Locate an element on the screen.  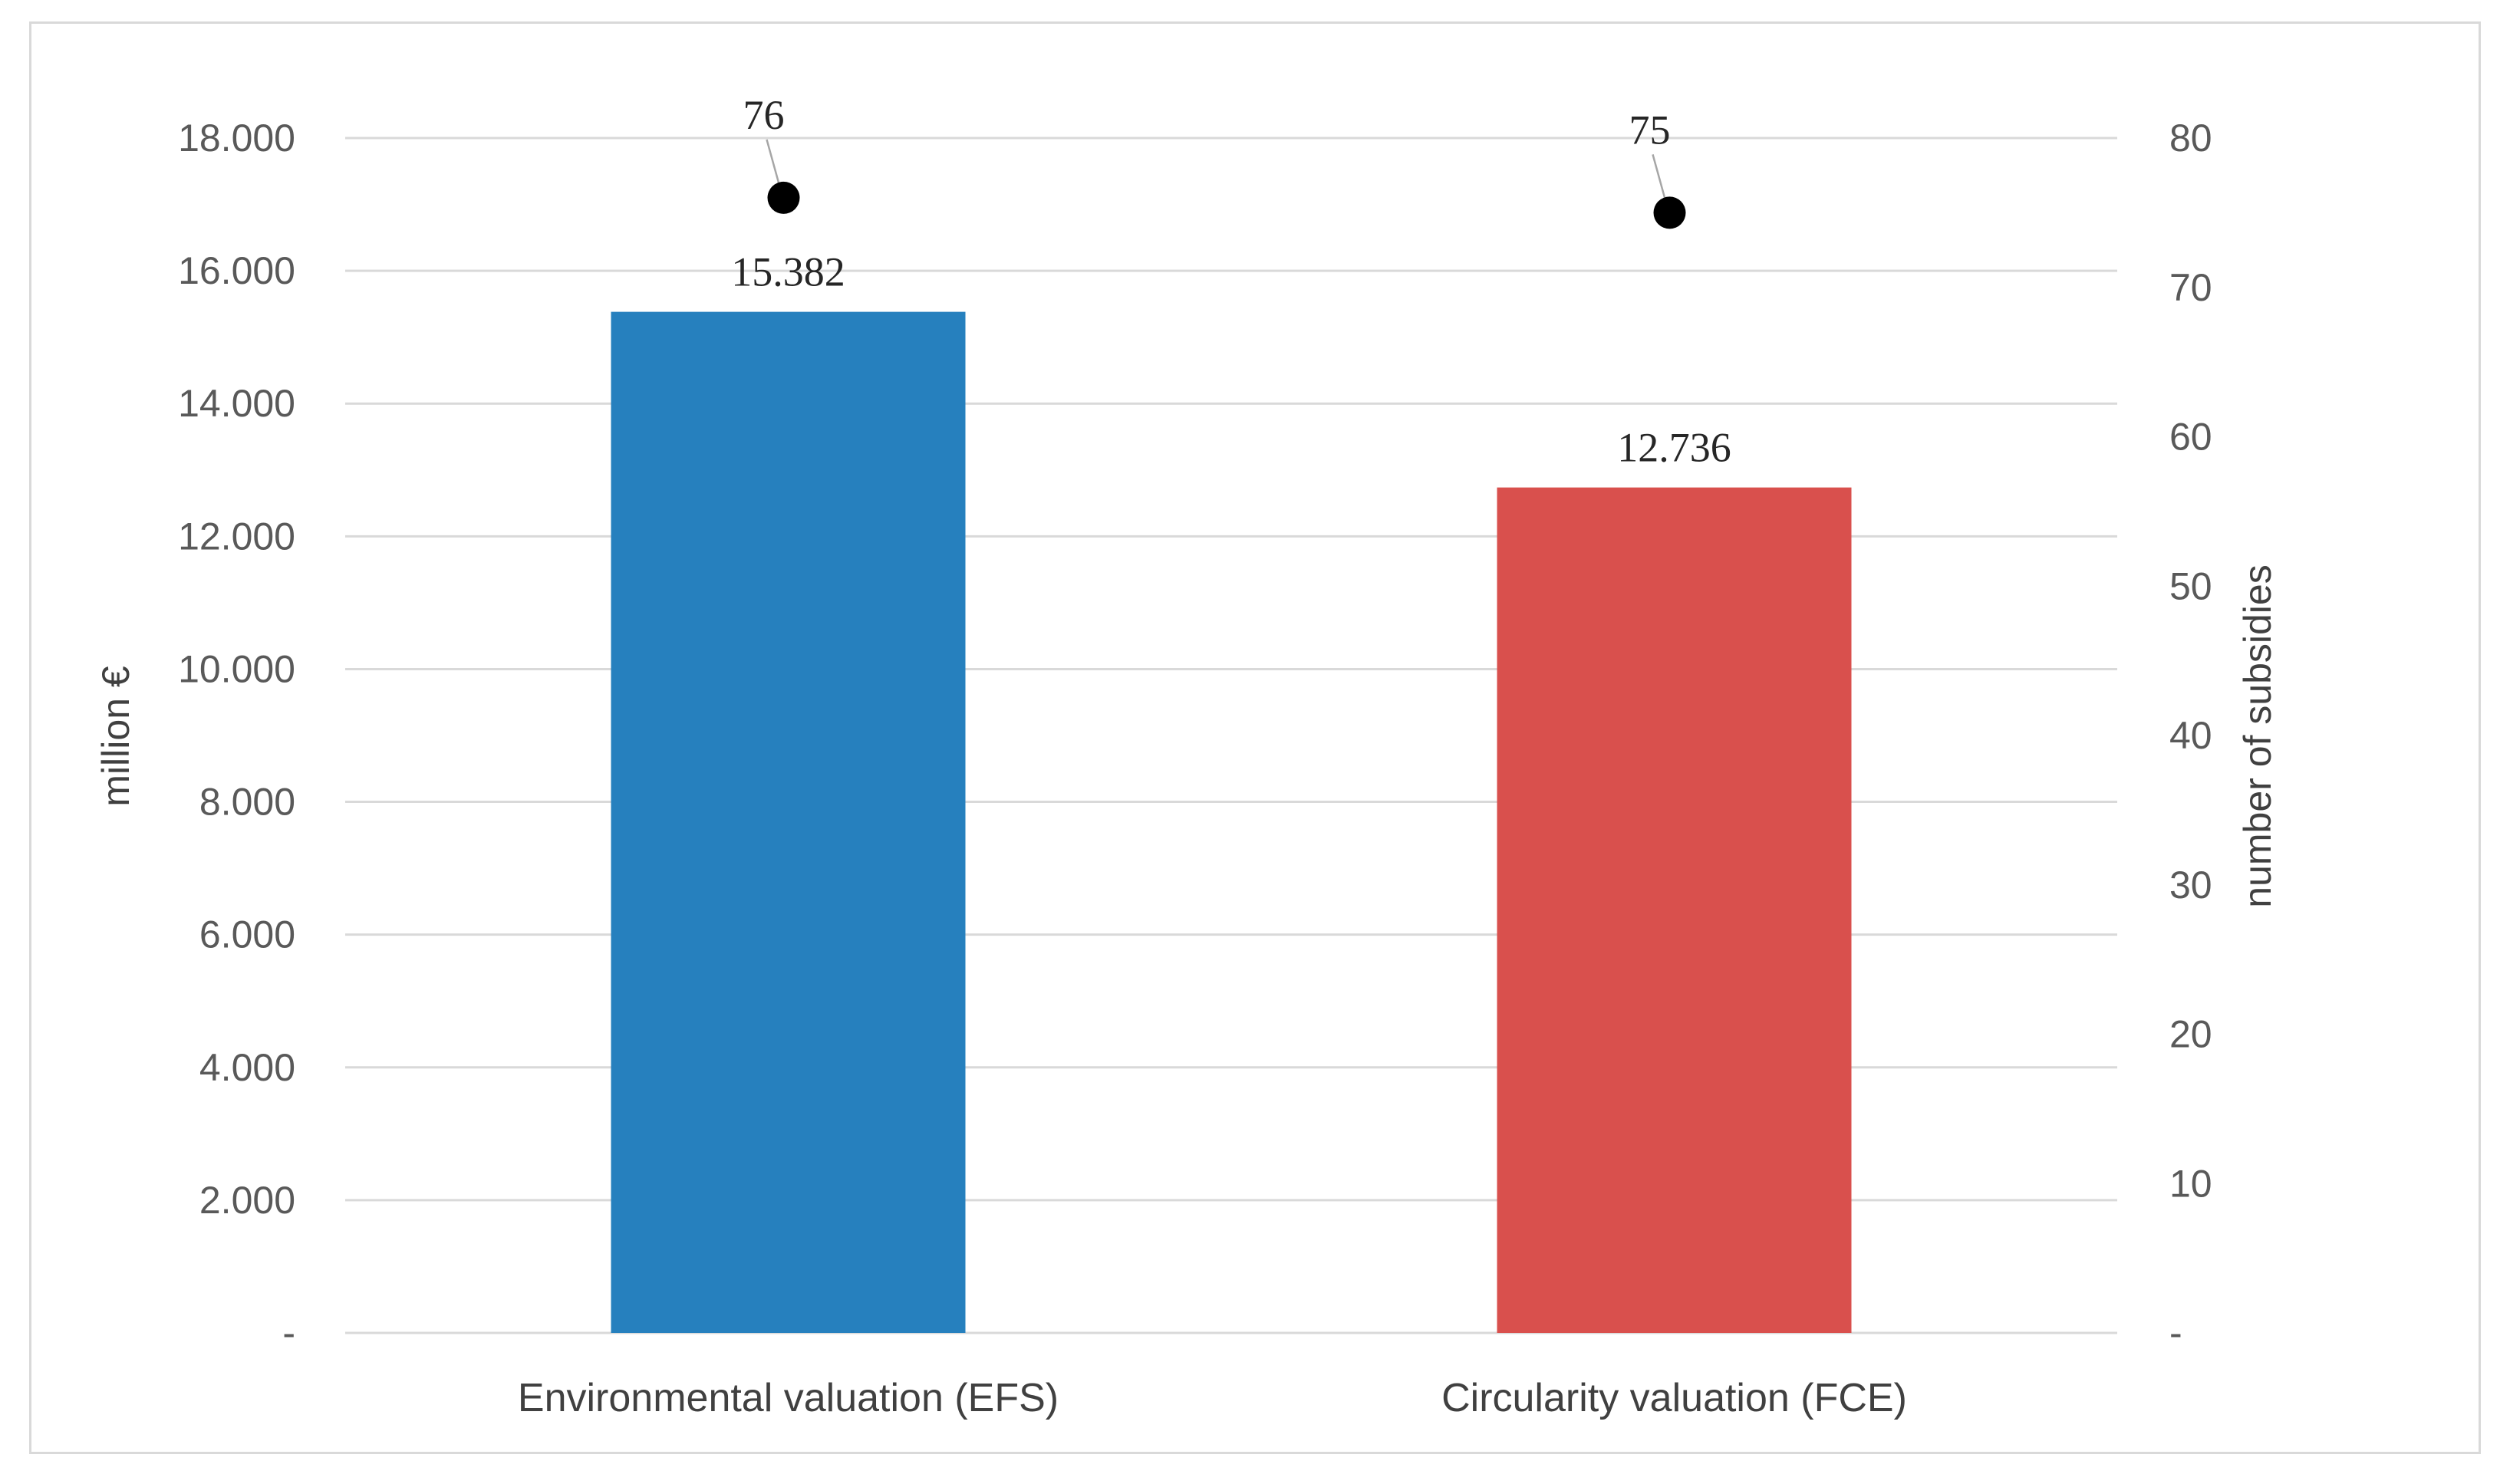
y-tick-label: 2.000 is located at coordinates (247, 1200).